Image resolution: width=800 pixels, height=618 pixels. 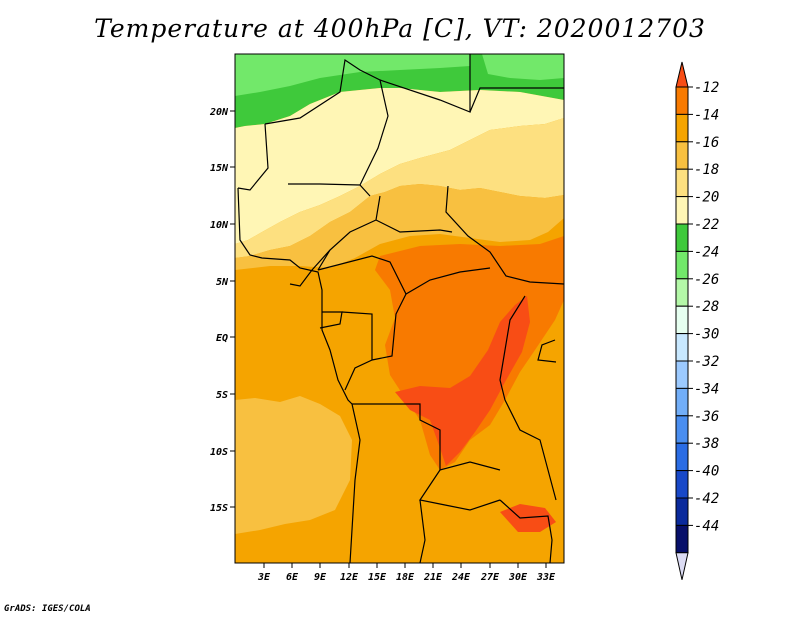 I want to click on colorbar-label: -16, so click(x=706, y=143).